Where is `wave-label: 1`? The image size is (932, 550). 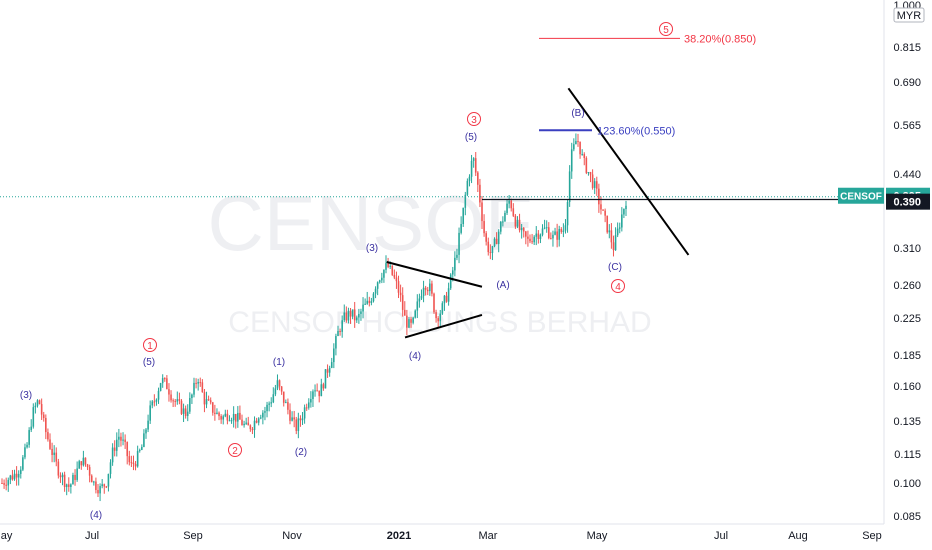
wave-label: 1 is located at coordinates (150, 346).